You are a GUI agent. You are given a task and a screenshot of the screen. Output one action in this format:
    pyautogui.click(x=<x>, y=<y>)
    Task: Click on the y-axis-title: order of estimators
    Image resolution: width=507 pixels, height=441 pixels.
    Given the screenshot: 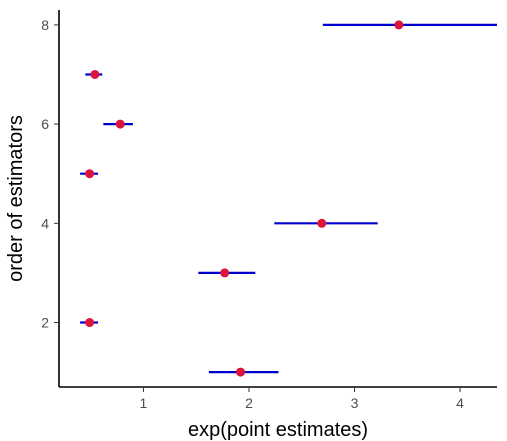 What is the action you would take?
    pyautogui.click(x=16, y=198)
    